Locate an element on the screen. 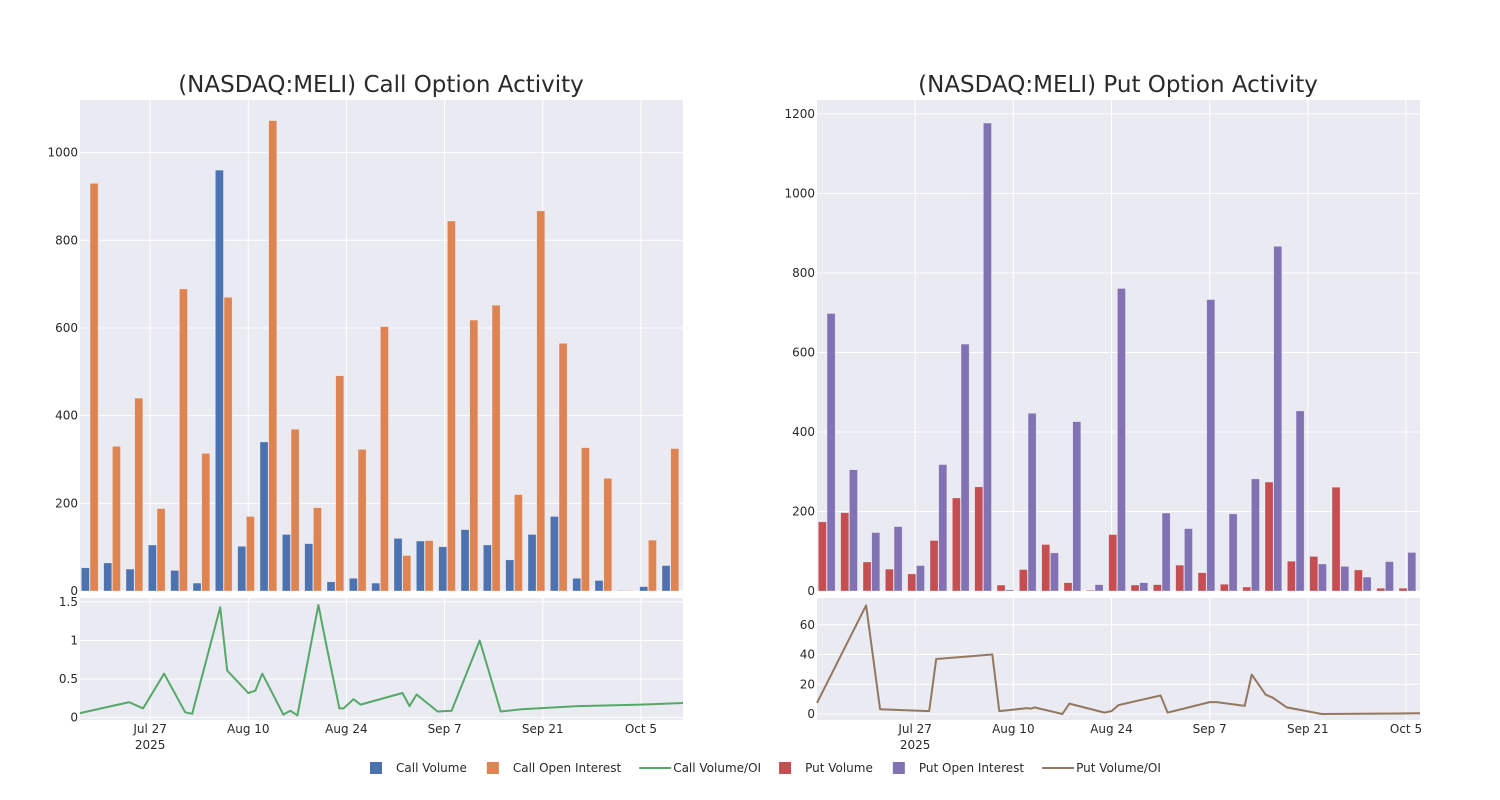 The width and height of the screenshot is (1500, 800). call-x-tick-label: Sep 7 is located at coordinates (445, 729).